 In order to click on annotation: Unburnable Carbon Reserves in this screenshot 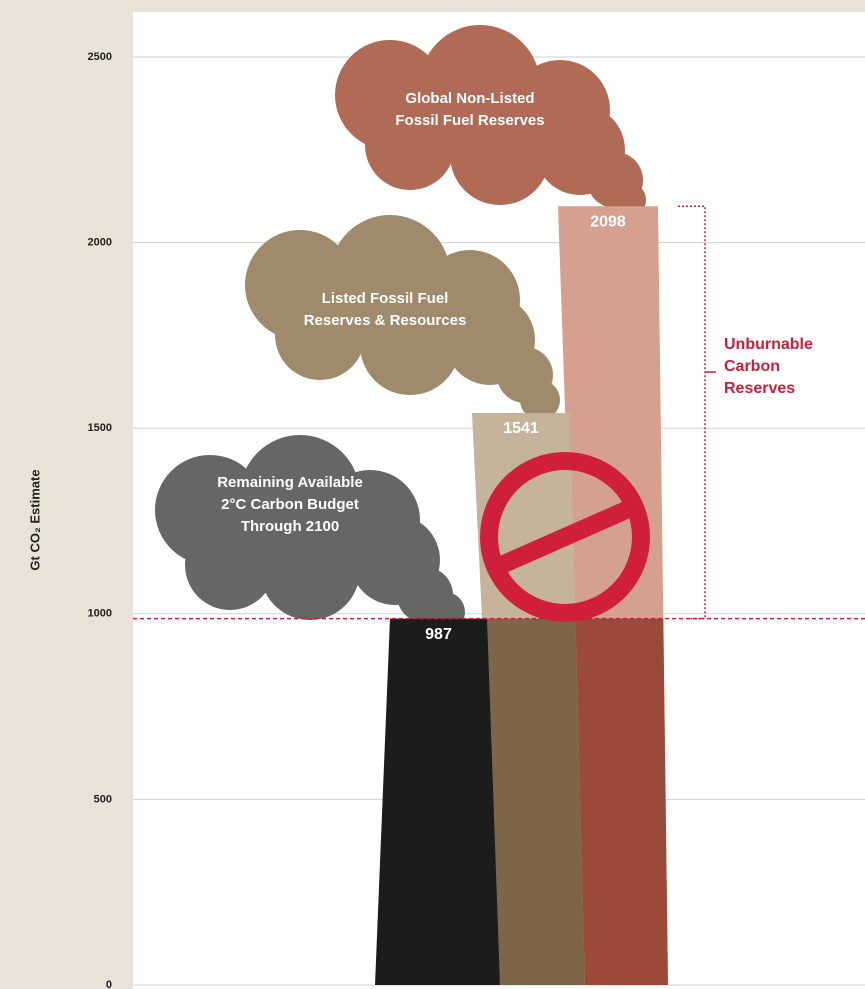, I will do `click(768, 366)`.